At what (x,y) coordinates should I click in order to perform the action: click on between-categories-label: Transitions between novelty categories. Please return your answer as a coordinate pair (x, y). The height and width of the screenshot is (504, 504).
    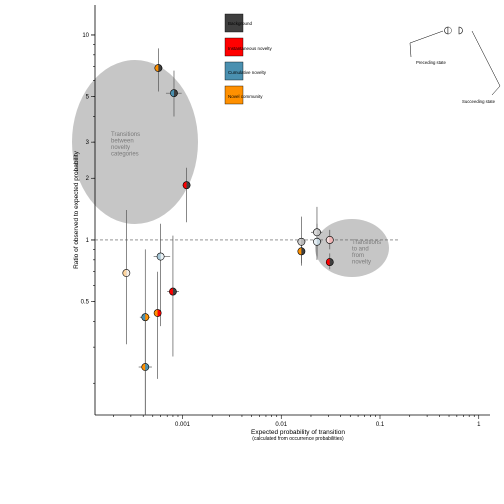
    Looking at the image, I should click on (126, 145).